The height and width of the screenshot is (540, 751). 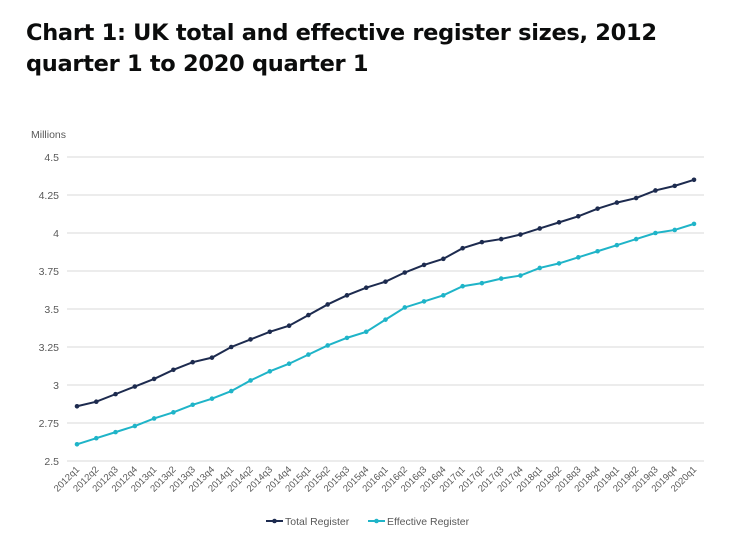 I want to click on y-axis-ticks: 2.5 2.75 3 3.25 3.5 3.75 4 4.25 4.5, so click(x=49, y=310).